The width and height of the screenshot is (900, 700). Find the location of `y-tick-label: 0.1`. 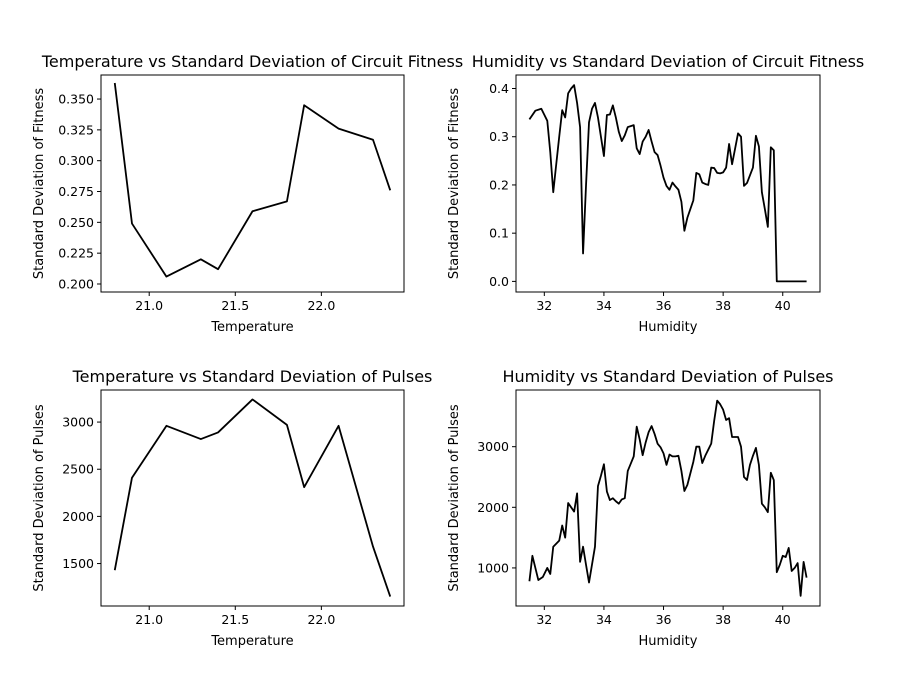

y-tick-label: 0.1 is located at coordinates (499, 233).